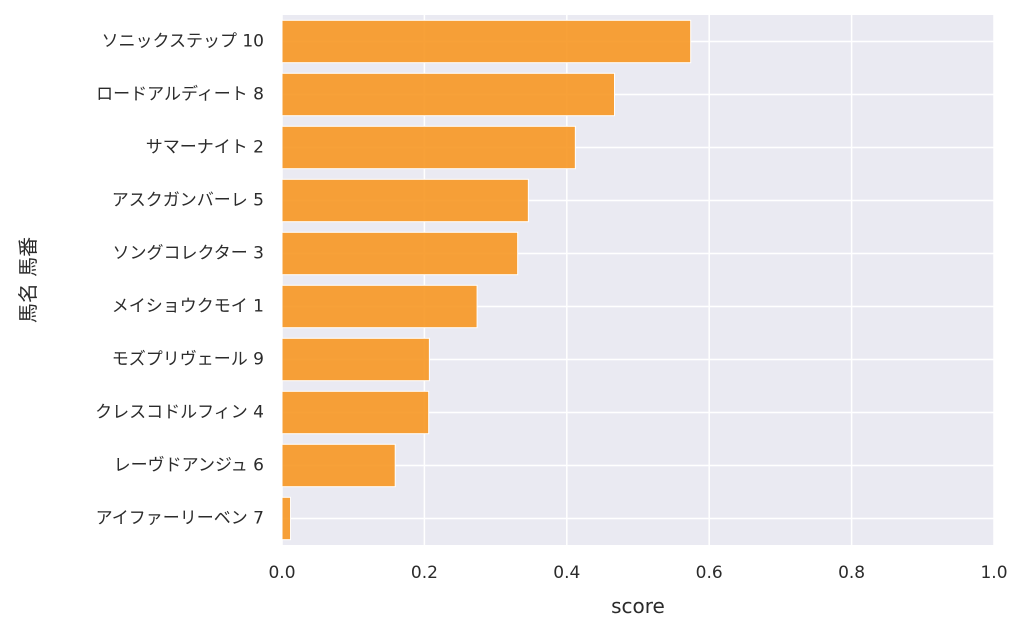 The height and width of the screenshot is (634, 1024). I want to click on y-tick-label: ロードアルディート 8, so click(180, 94).